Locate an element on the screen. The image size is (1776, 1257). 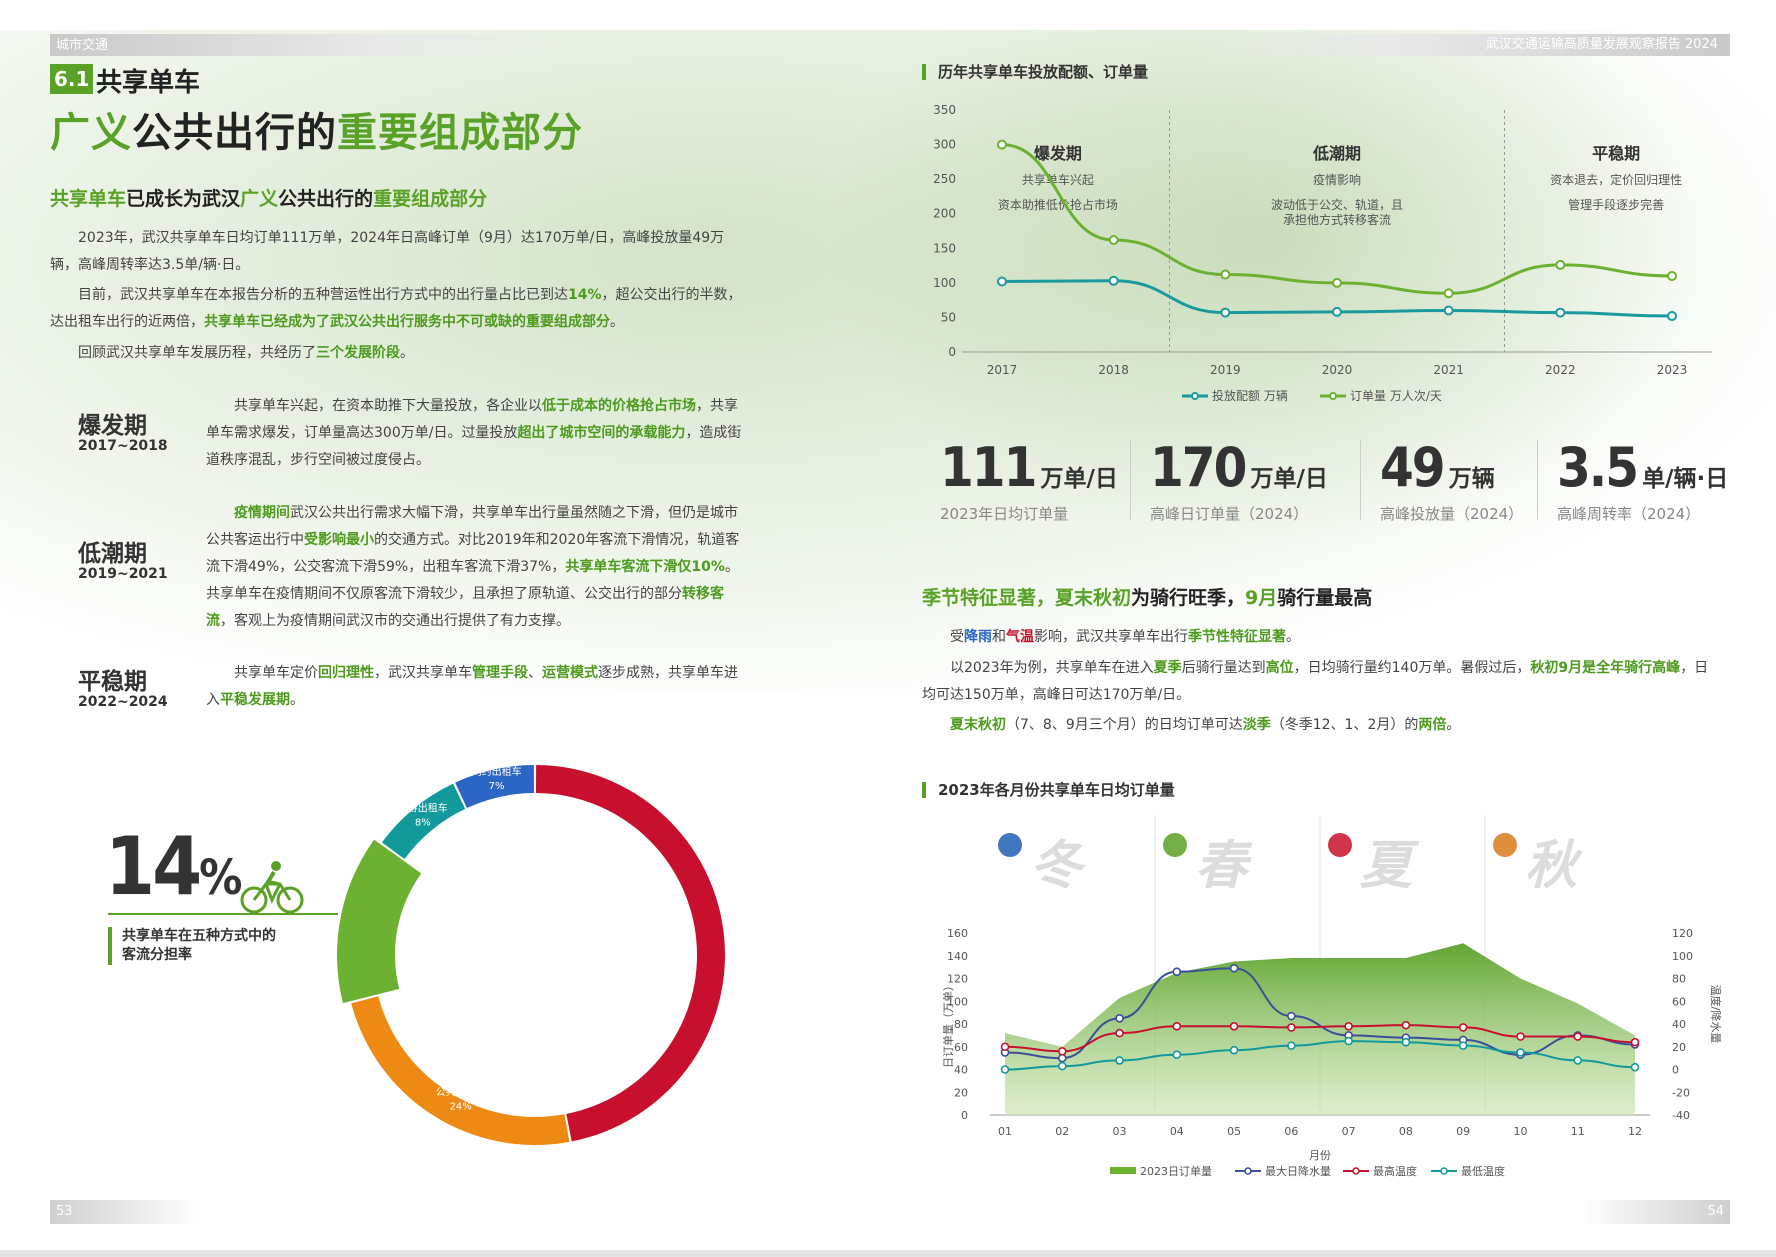
chart2-xtick-8: 09 is located at coordinates (1463, 1131).